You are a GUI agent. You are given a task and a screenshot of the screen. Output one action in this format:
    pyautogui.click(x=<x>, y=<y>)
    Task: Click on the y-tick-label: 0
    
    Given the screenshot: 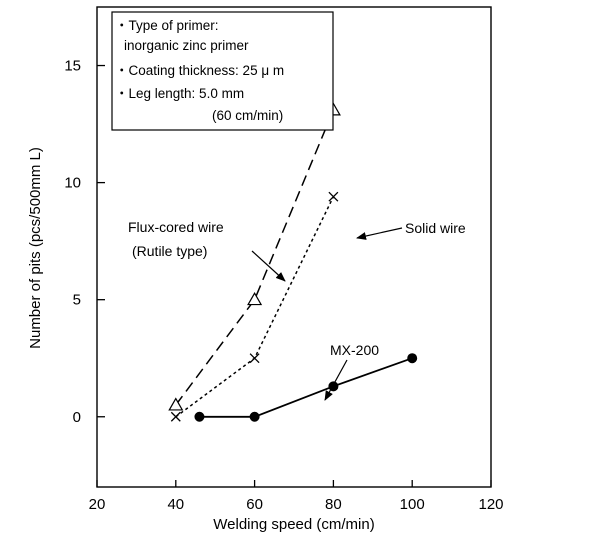 What is the action you would take?
    pyautogui.click(x=77, y=417)
    